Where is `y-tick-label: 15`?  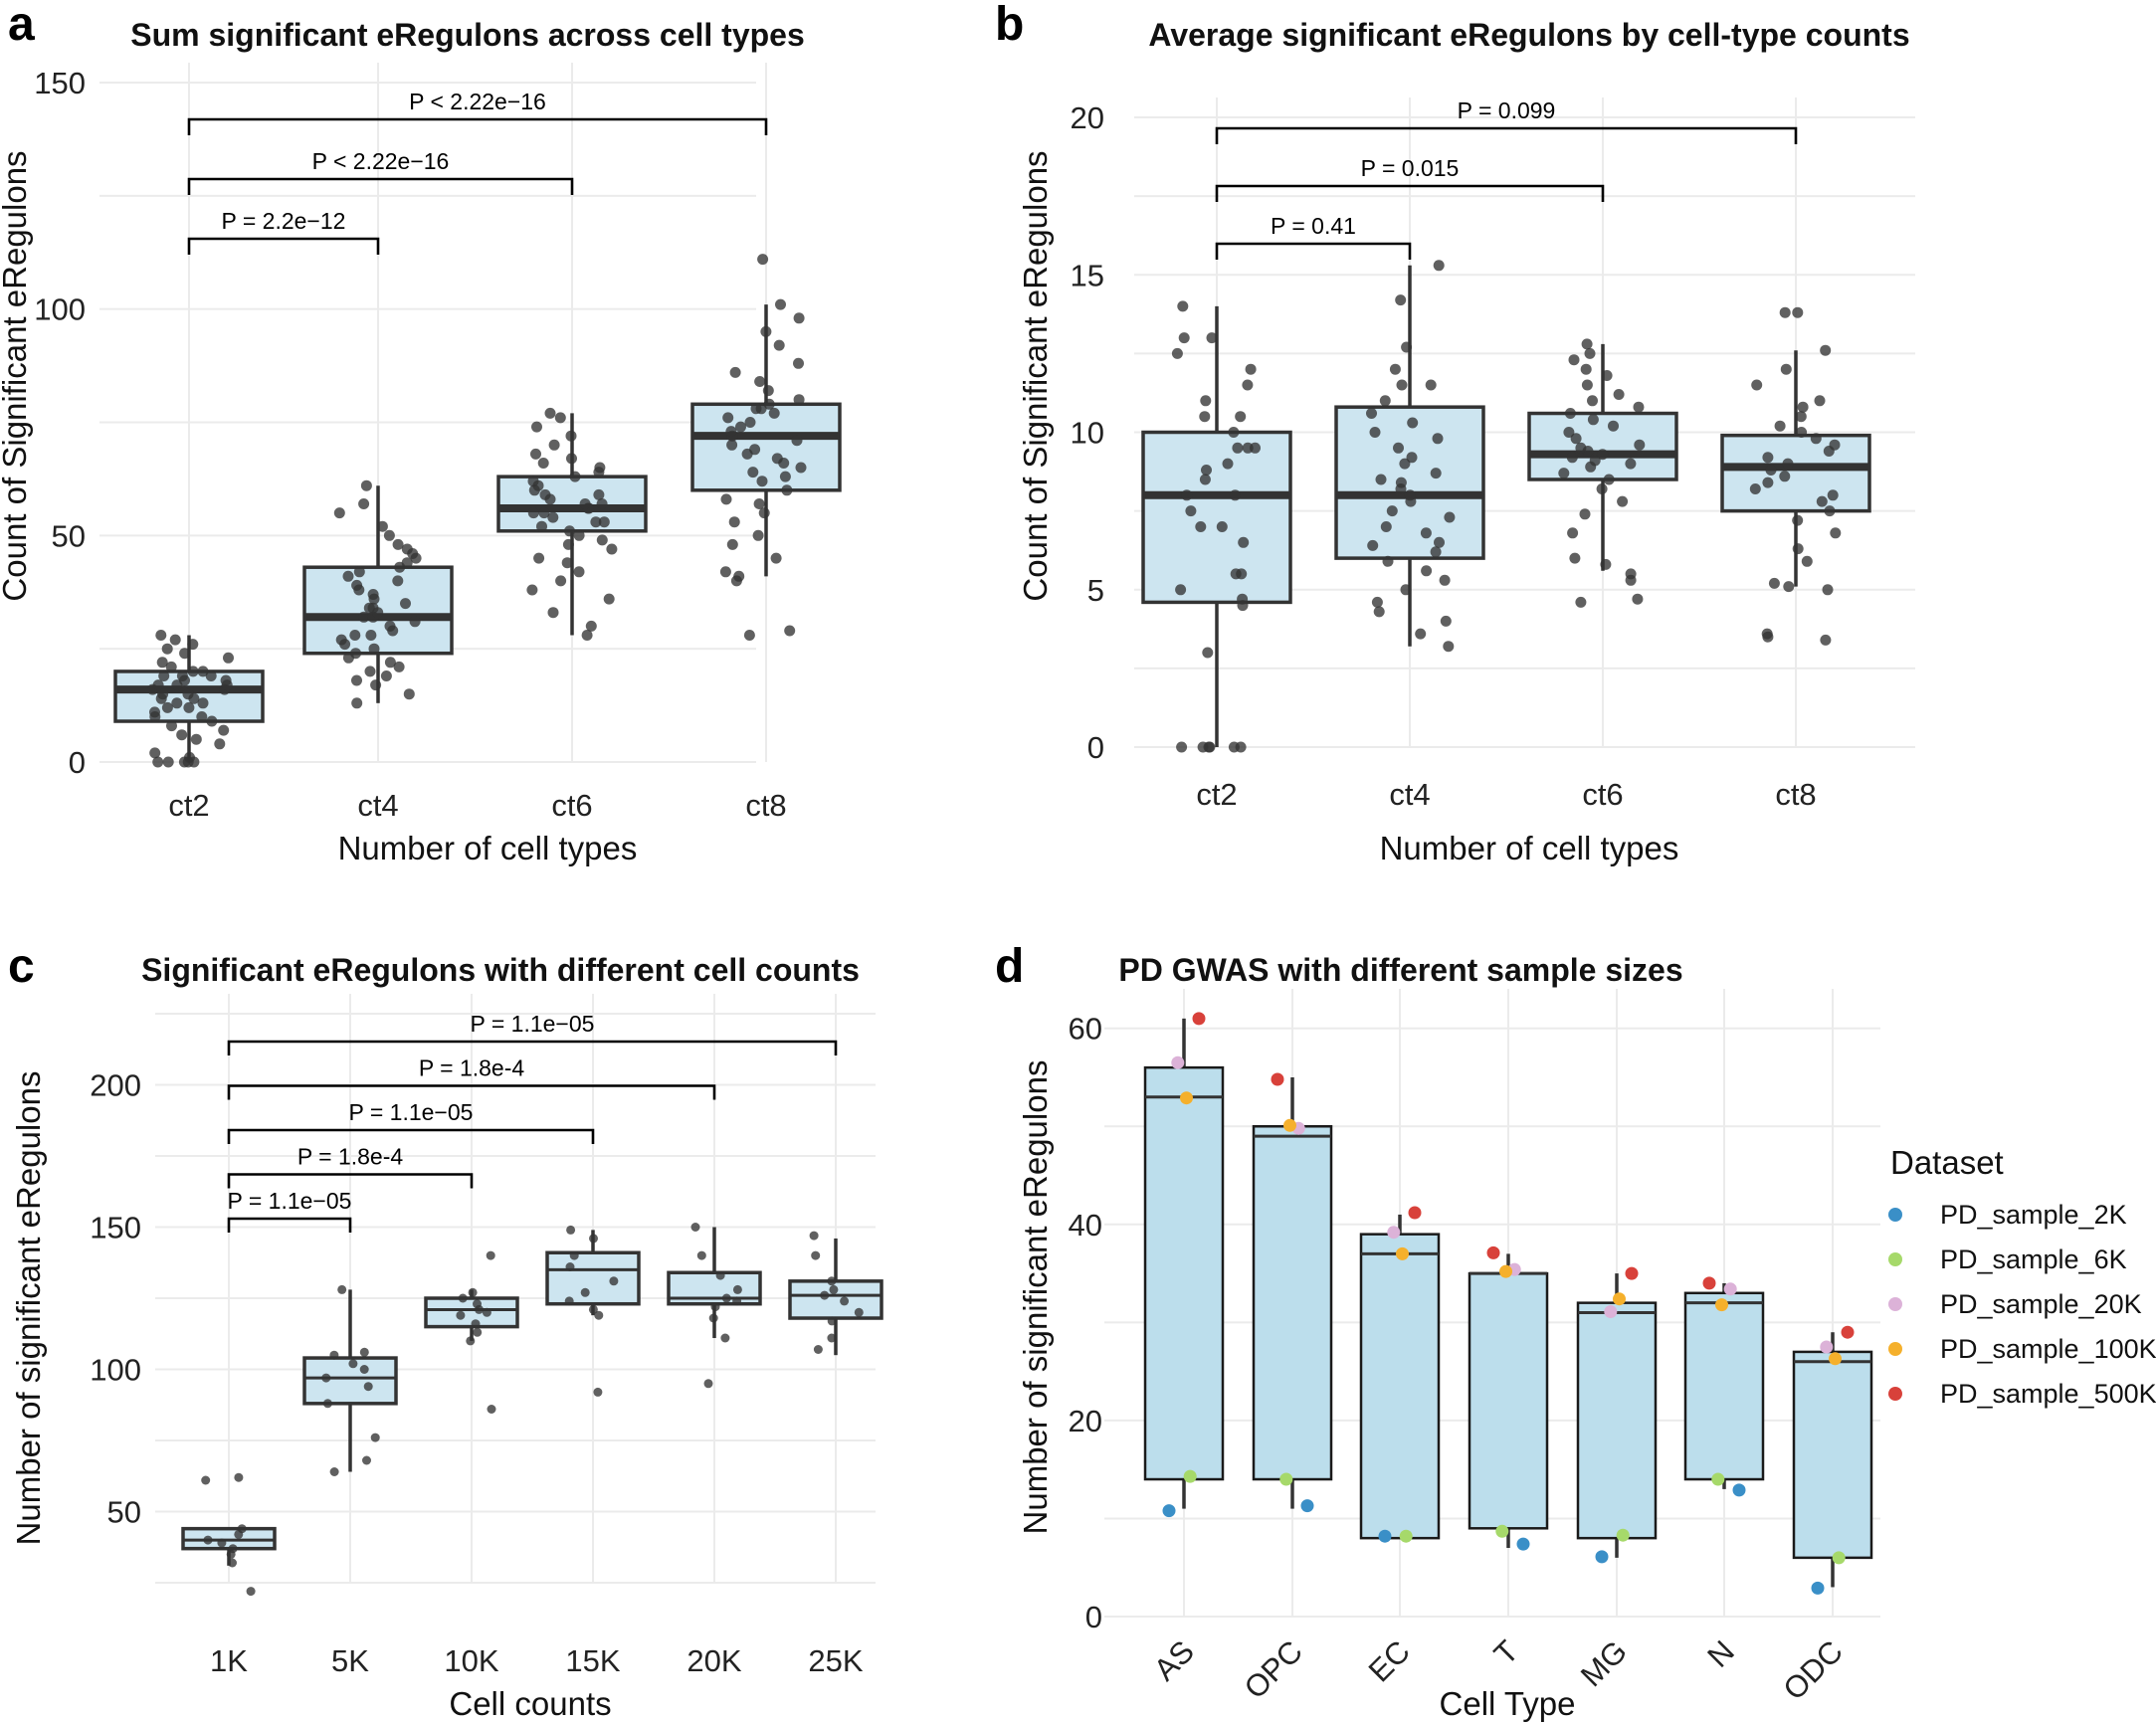
y-tick-label: 15 is located at coordinates (1087, 275).